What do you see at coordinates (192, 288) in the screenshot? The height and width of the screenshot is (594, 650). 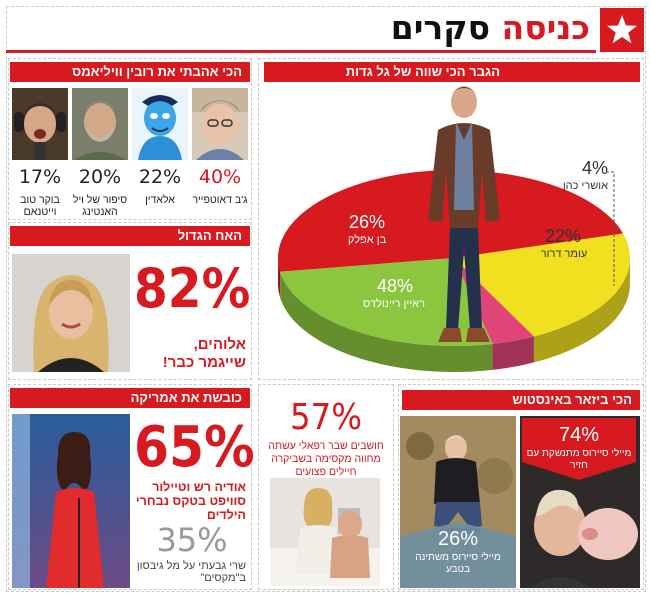 I see `big-brother-pct: 82%` at bounding box center [192, 288].